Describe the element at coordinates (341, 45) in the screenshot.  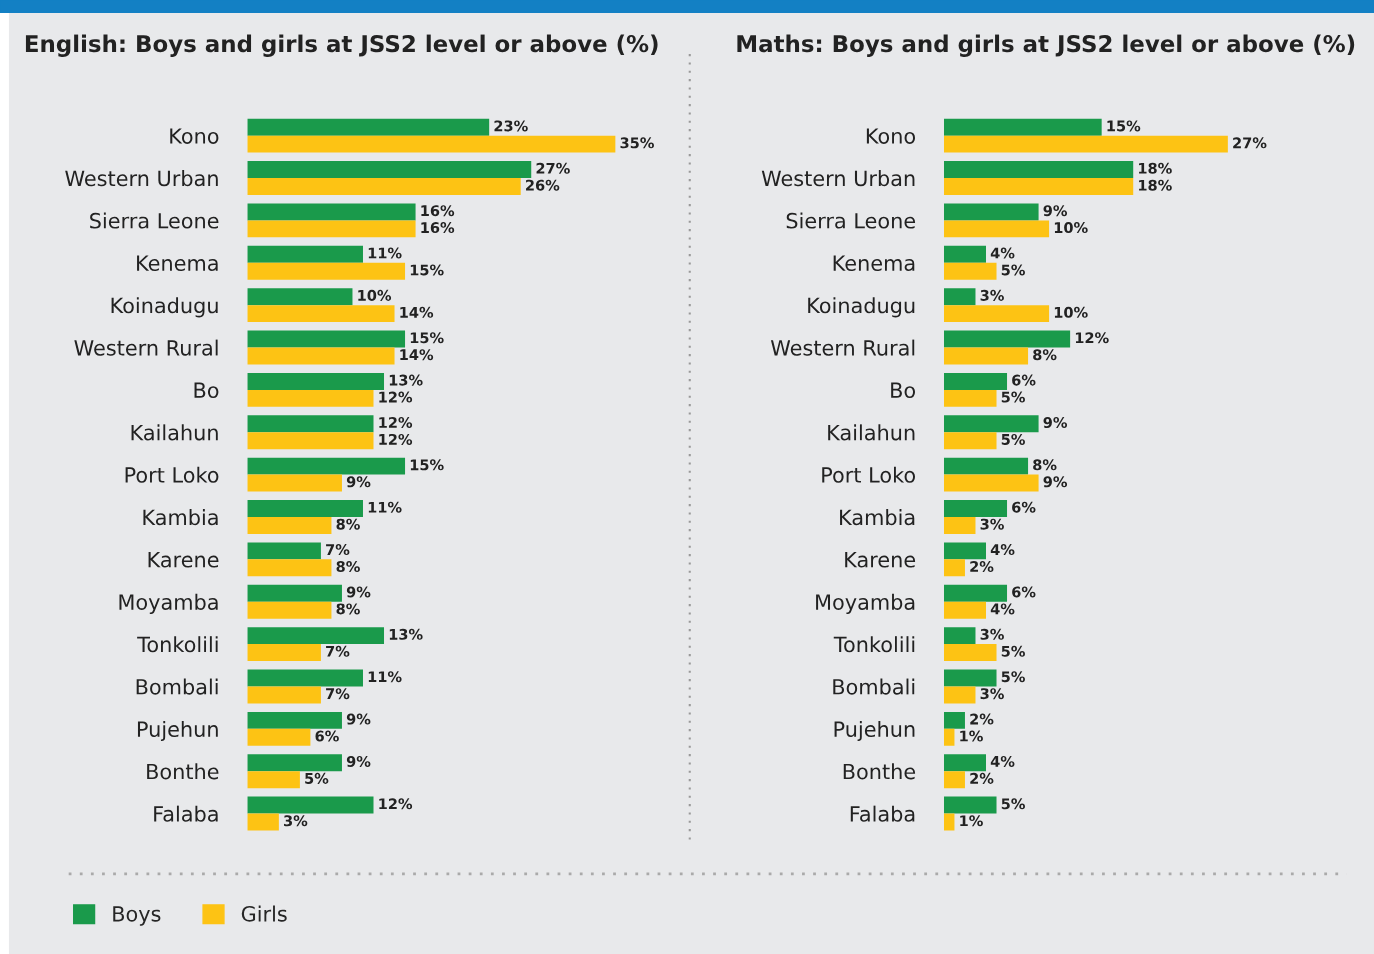
I see `chart-title: English: Boys and girls at JSS2 level or above (%)` at that location.